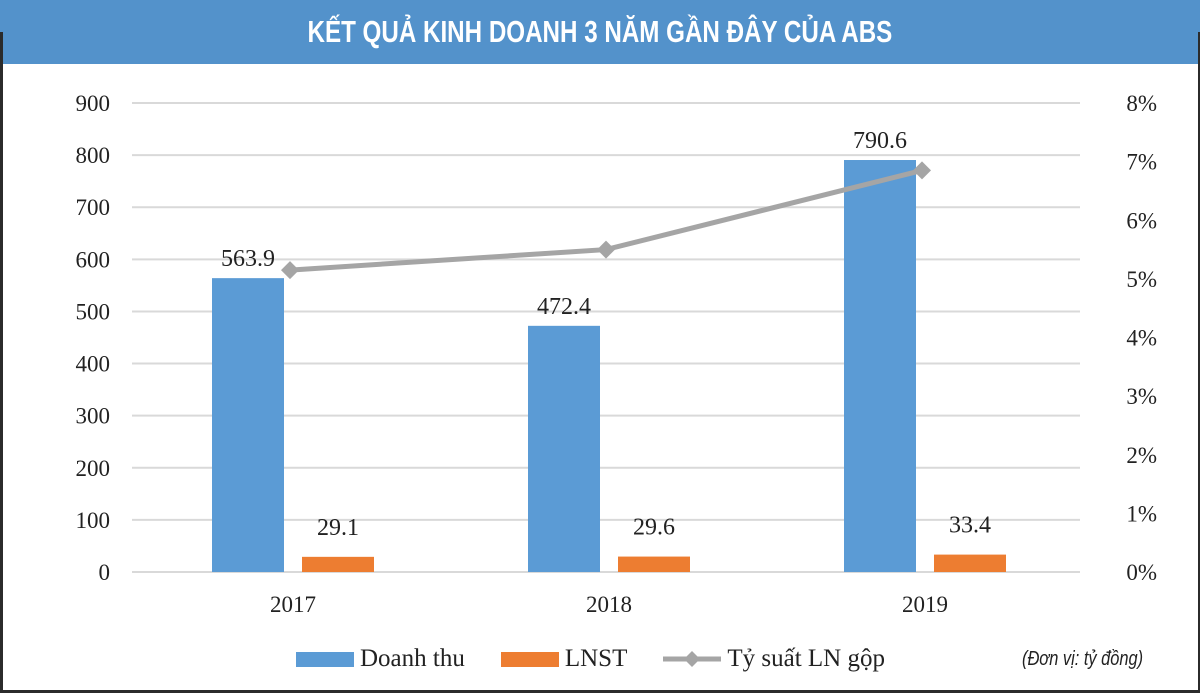  I want to click on legend-label: Tỷ suất LN gộp, so click(806, 658).